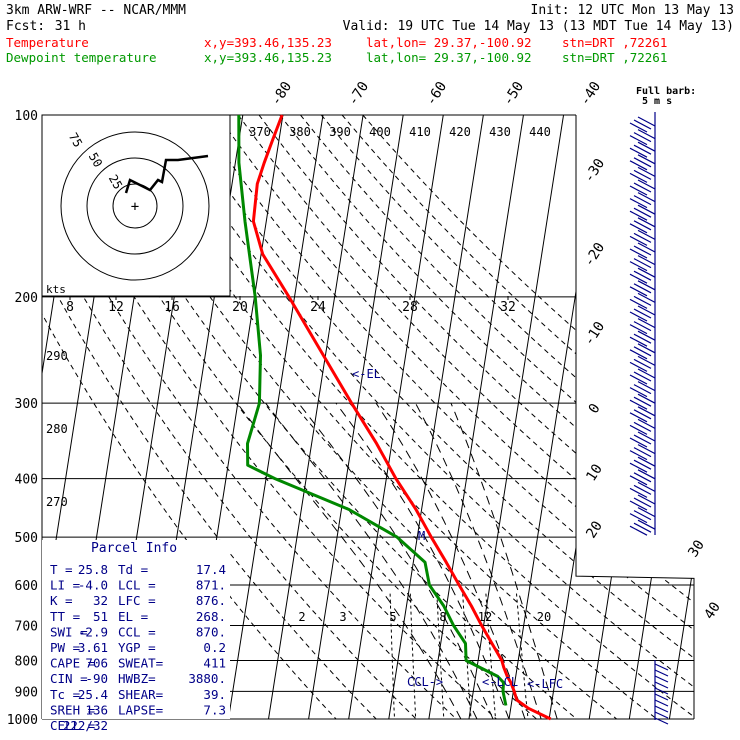  I want to click on pressure-label: 400, so click(26, 480).